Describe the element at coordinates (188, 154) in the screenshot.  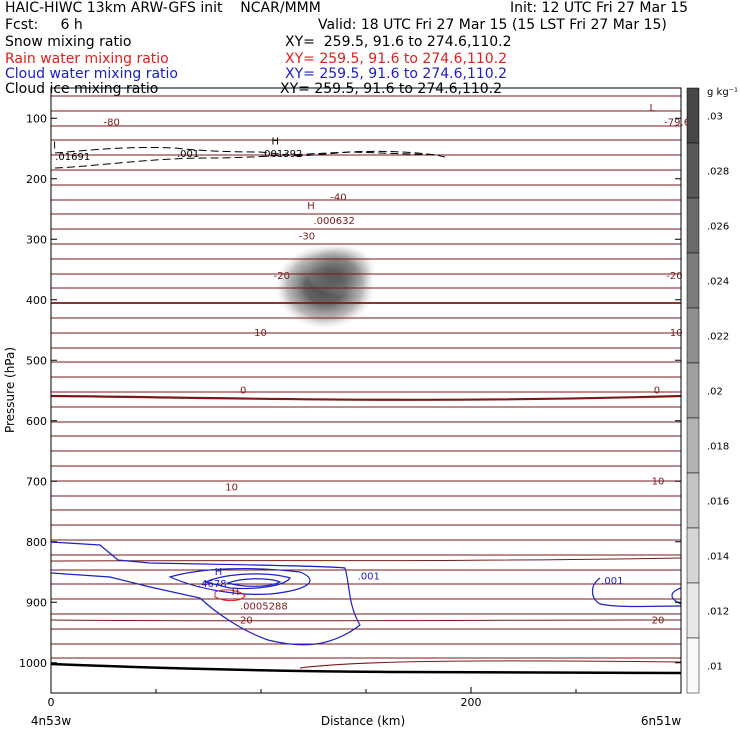
I see `cloud-ice-label: .001` at that location.